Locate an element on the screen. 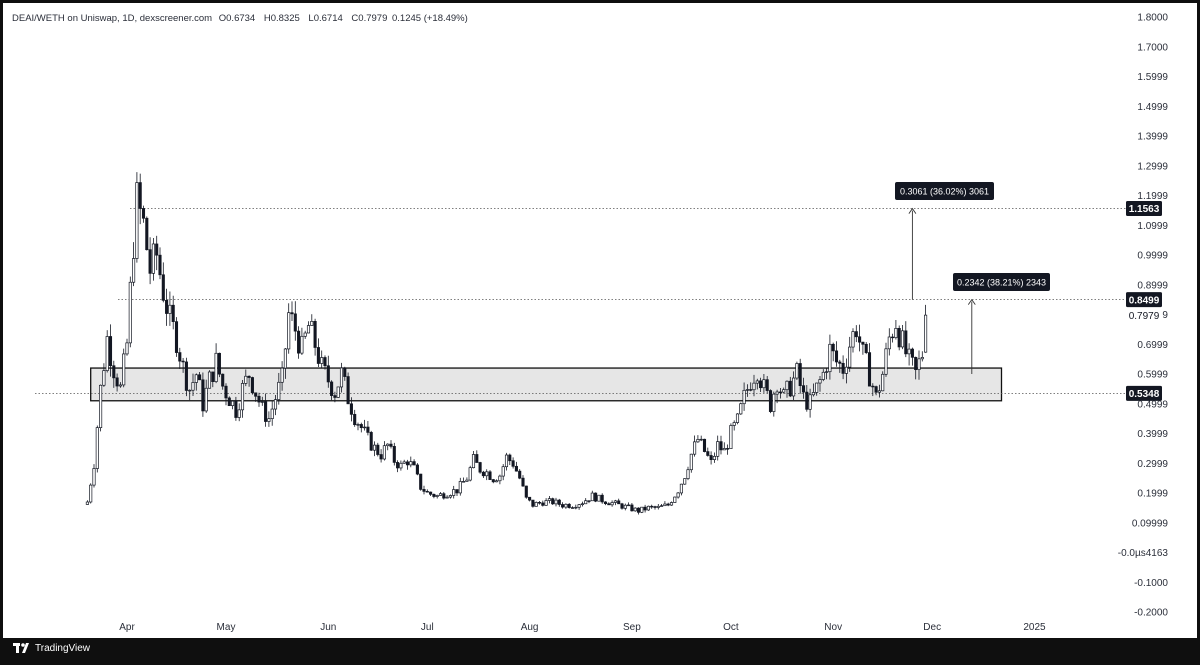 The height and width of the screenshot is (665, 1200). x-tick-label: Jul is located at coordinates (427, 627).